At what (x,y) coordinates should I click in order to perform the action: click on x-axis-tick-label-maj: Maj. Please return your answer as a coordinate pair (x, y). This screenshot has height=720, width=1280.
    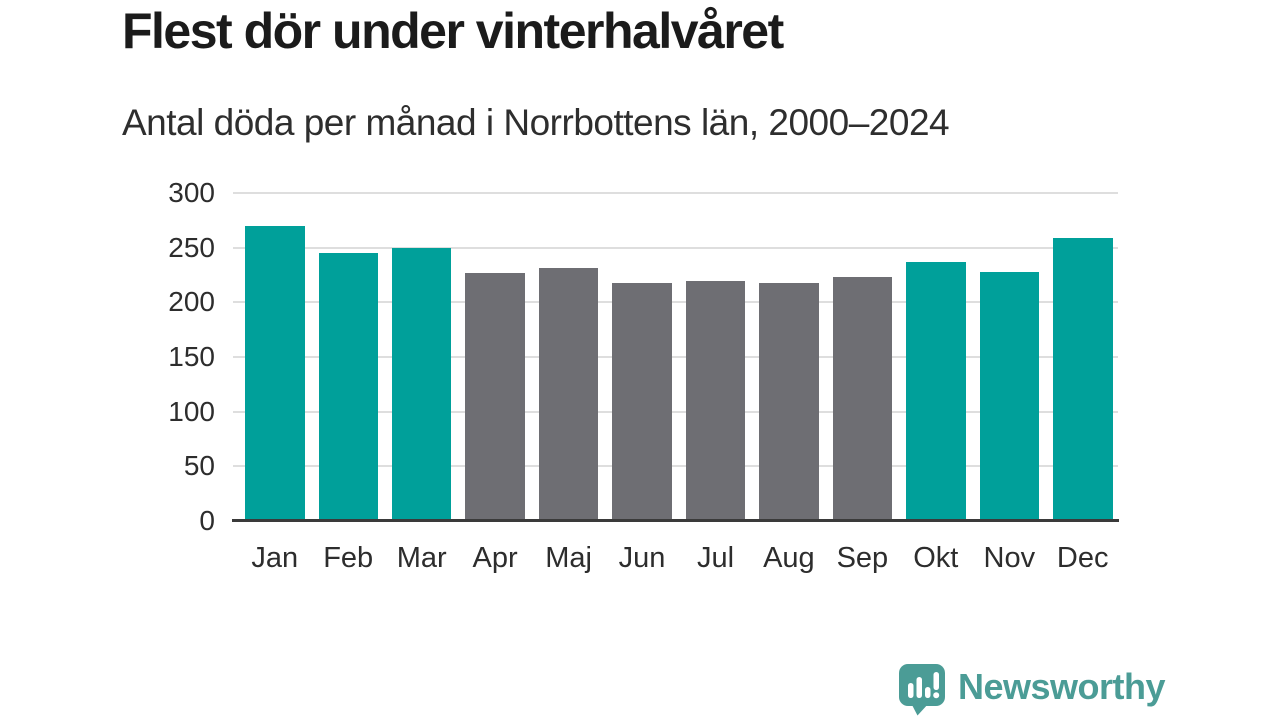
    Looking at the image, I should click on (568, 558).